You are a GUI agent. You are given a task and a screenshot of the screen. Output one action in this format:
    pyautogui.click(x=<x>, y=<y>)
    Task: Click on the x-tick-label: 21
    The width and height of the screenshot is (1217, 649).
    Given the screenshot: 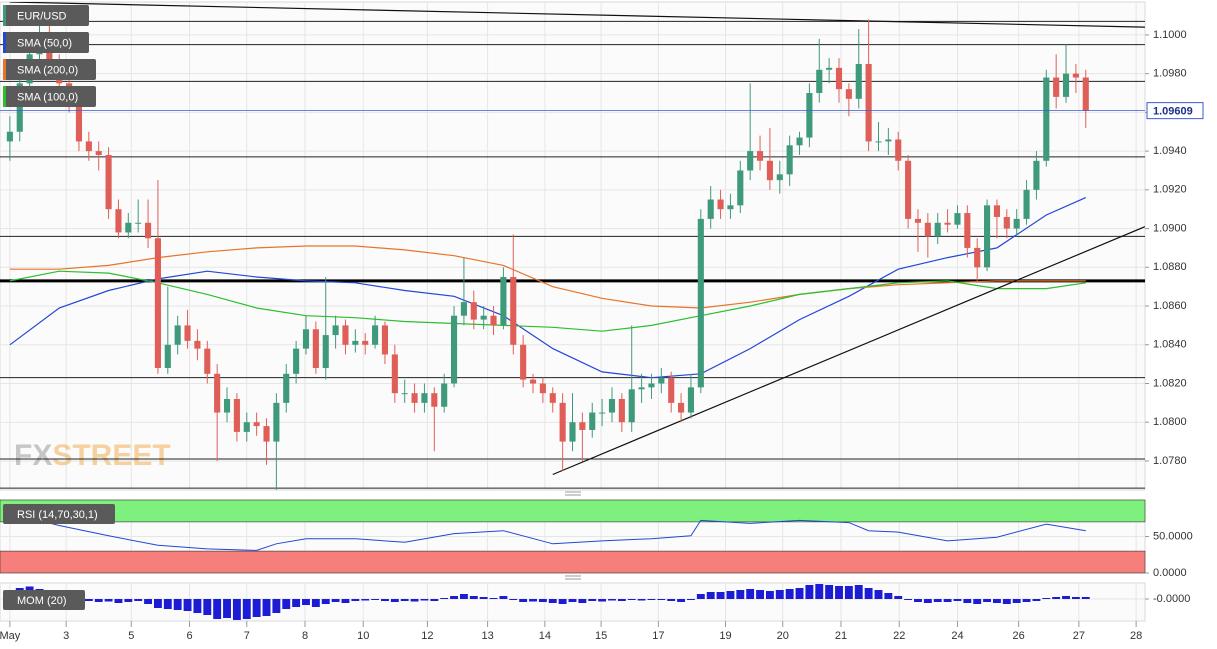 What is the action you would take?
    pyautogui.click(x=841, y=636)
    